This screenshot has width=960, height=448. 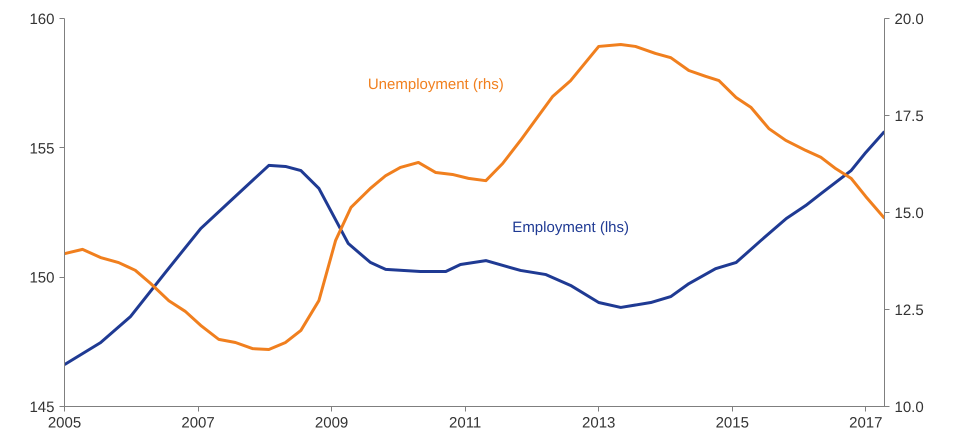 What do you see at coordinates (465, 423) in the screenshot?
I see `x-tick-label: 2011` at bounding box center [465, 423].